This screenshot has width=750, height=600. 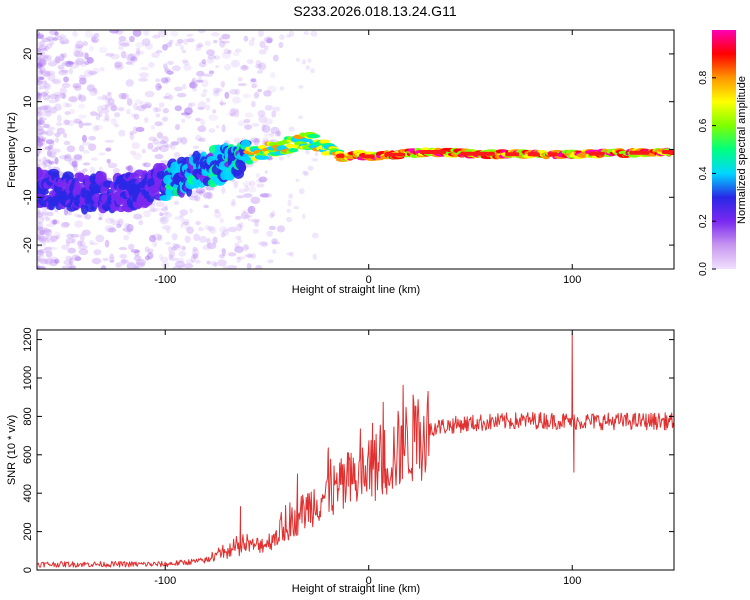 I want to click on spectrogram-peak-streak, so click(x=533, y=154).